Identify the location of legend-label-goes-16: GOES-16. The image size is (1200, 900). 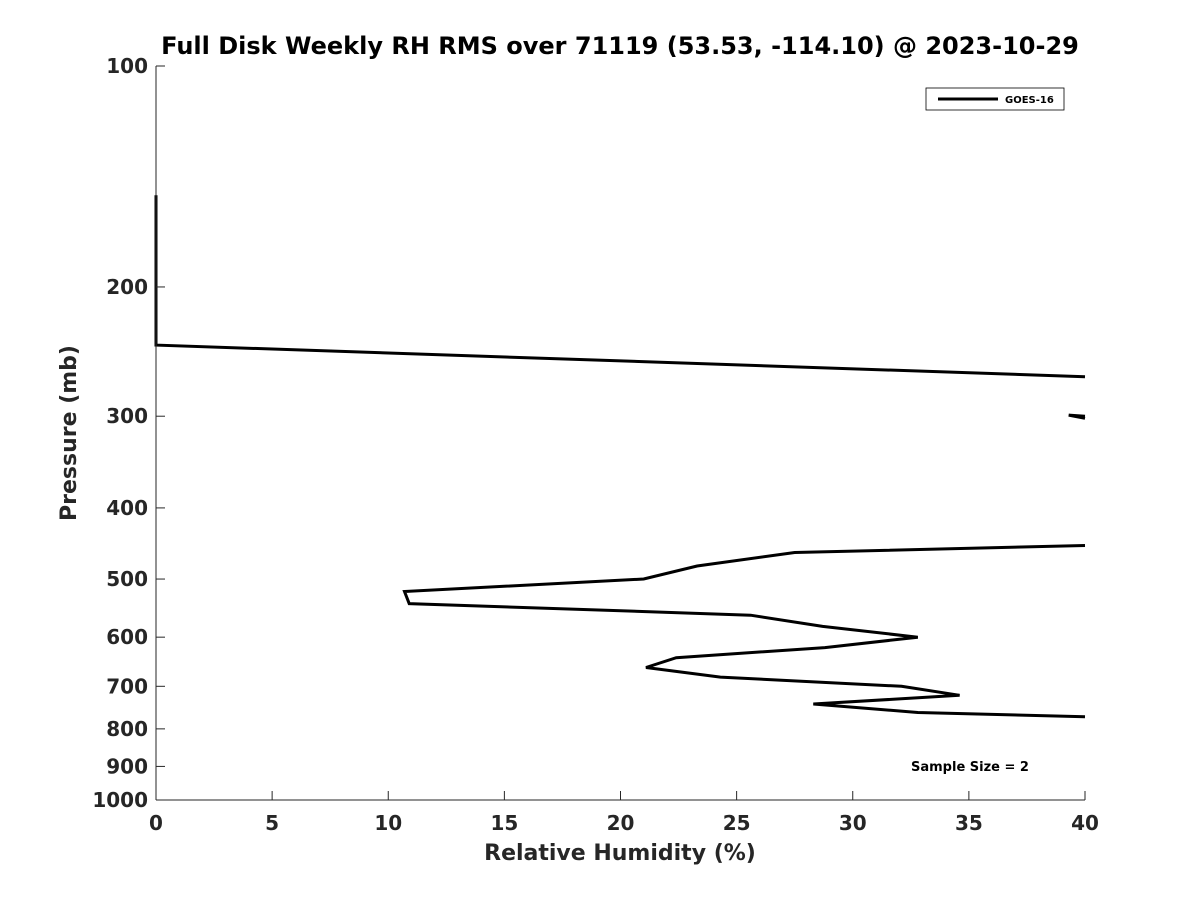
(1029, 100).